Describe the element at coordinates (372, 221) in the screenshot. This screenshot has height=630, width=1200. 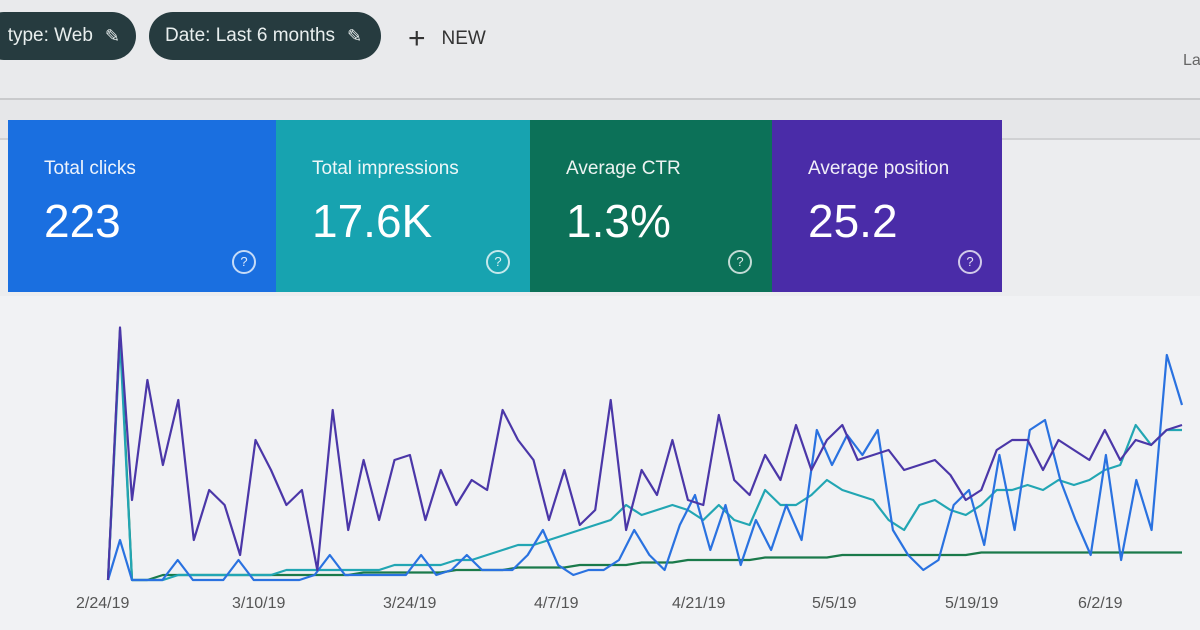
I see `card-value: 17.6K` at that location.